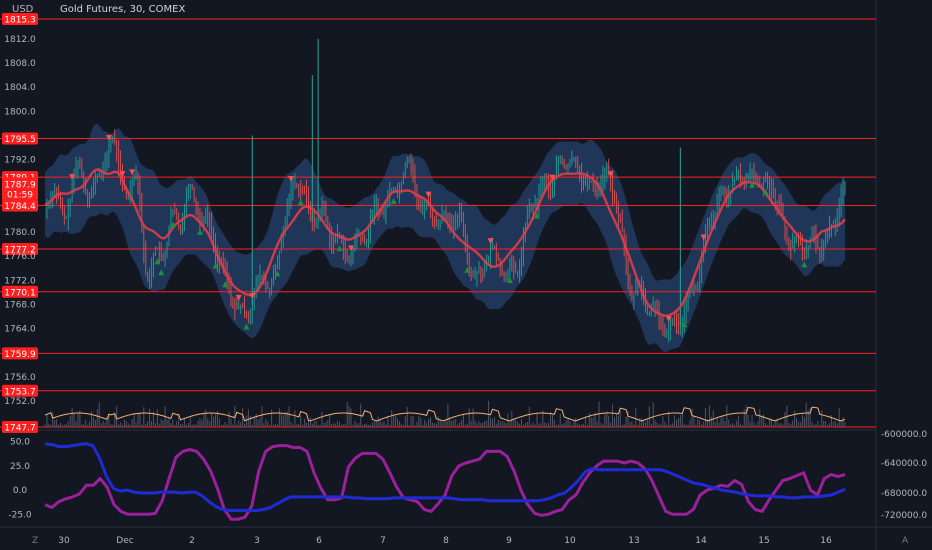  Describe the element at coordinates (905, 541) in the screenshot. I see `auto-scale-toggle: A` at that location.